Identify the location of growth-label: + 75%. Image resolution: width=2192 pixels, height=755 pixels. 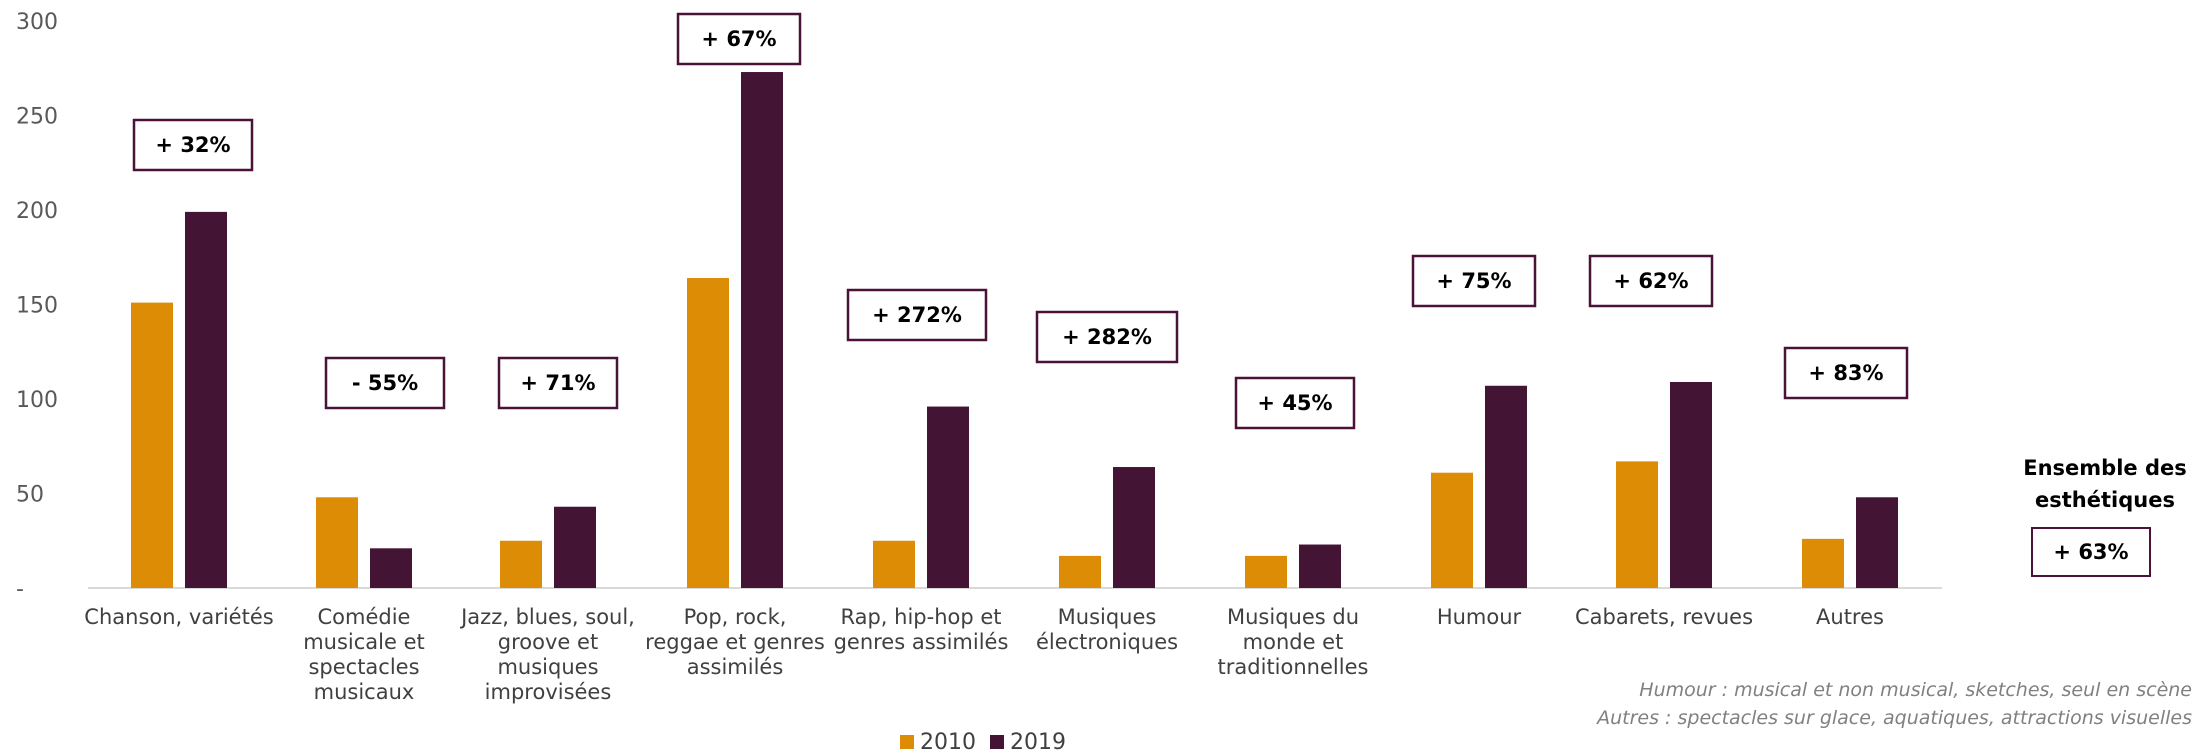
(1473, 281).